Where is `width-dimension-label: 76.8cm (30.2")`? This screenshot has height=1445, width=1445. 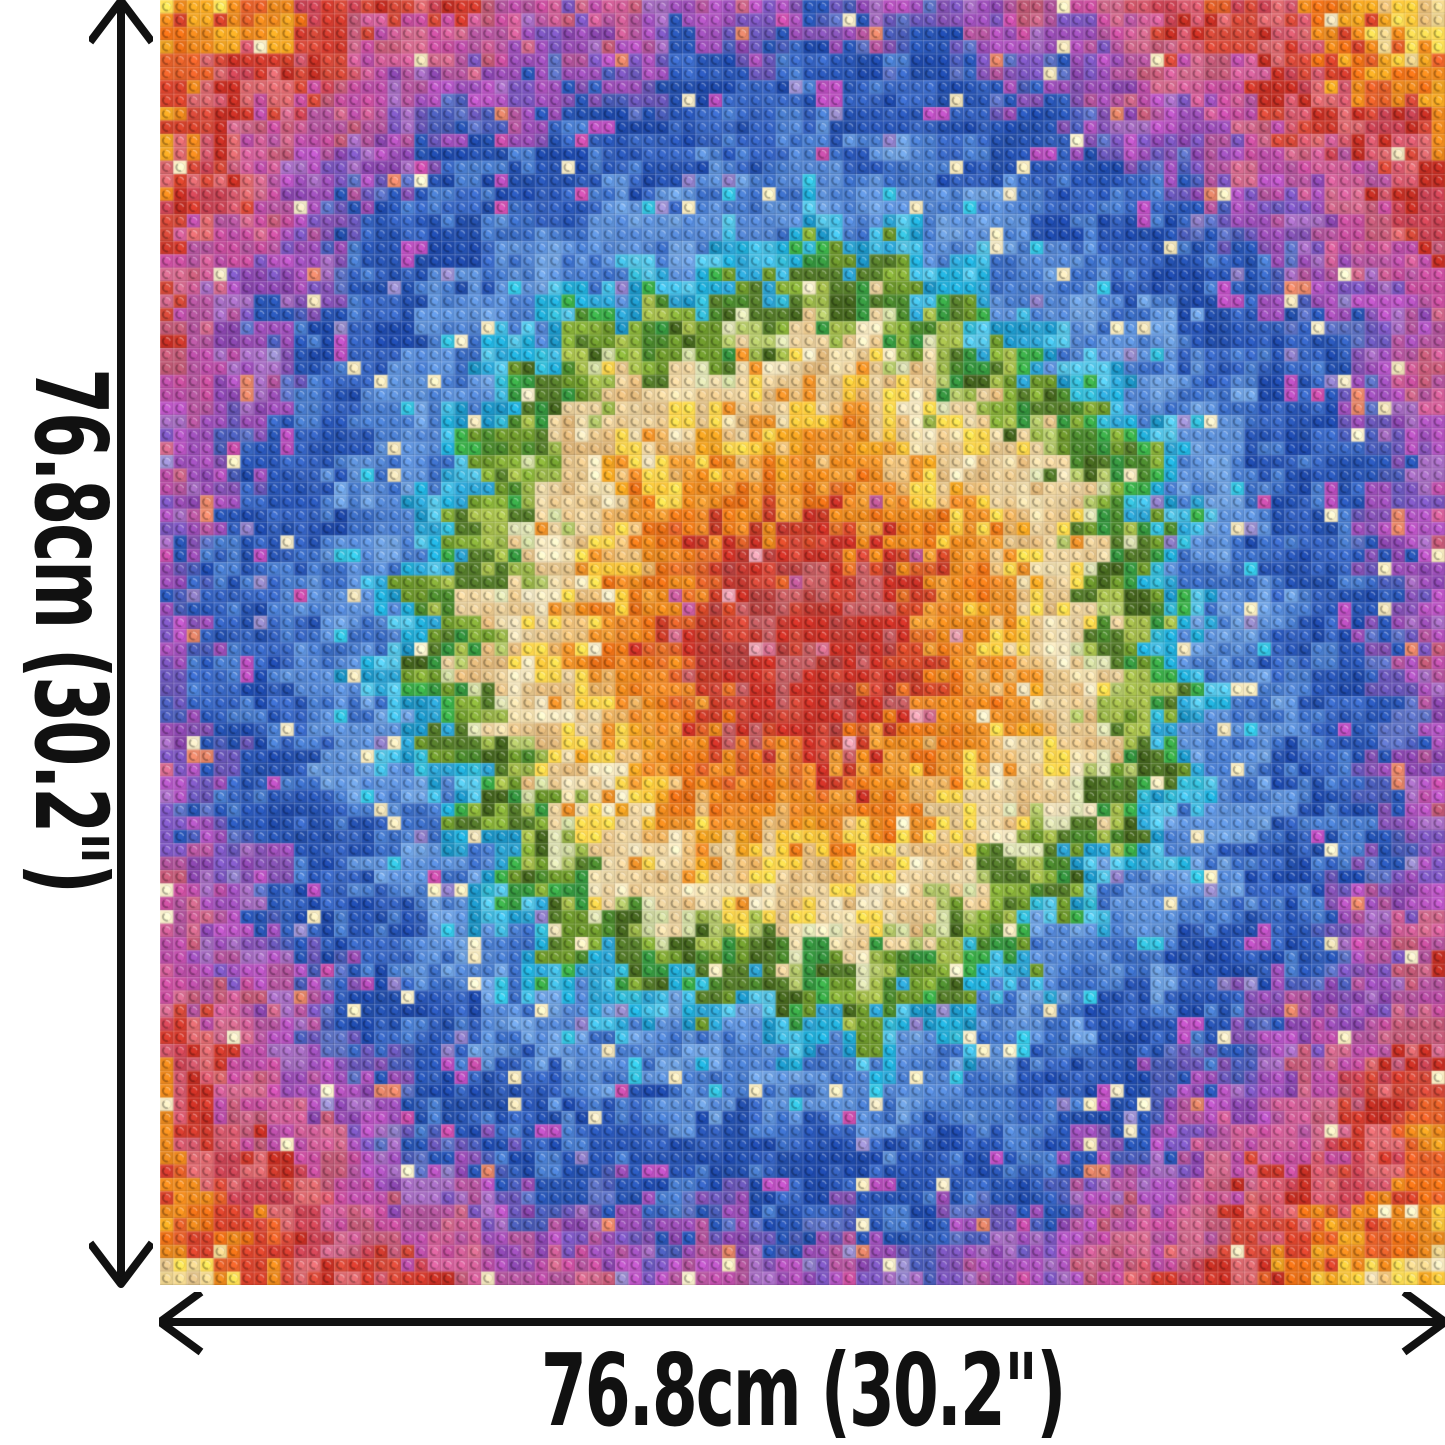
width-dimension-label: 76.8cm (30.2") is located at coordinates (803, 1388).